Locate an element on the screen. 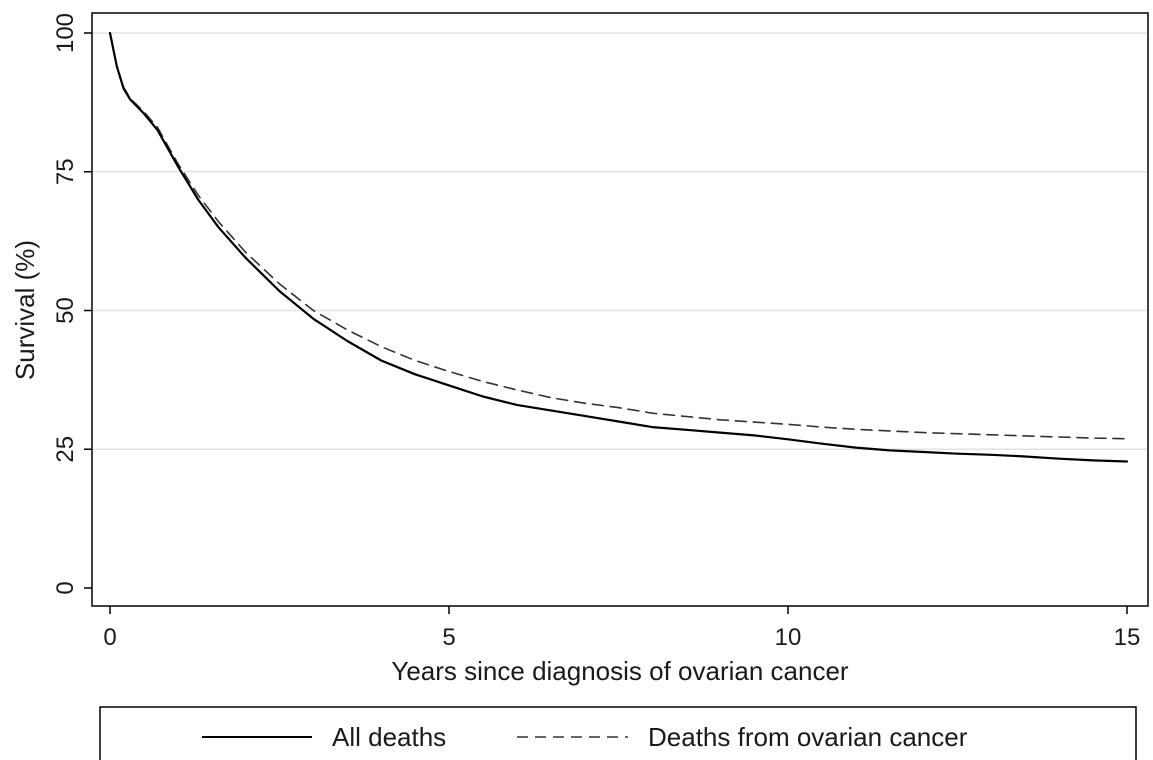  x-tick-label-0: 0 is located at coordinates (109, 637).